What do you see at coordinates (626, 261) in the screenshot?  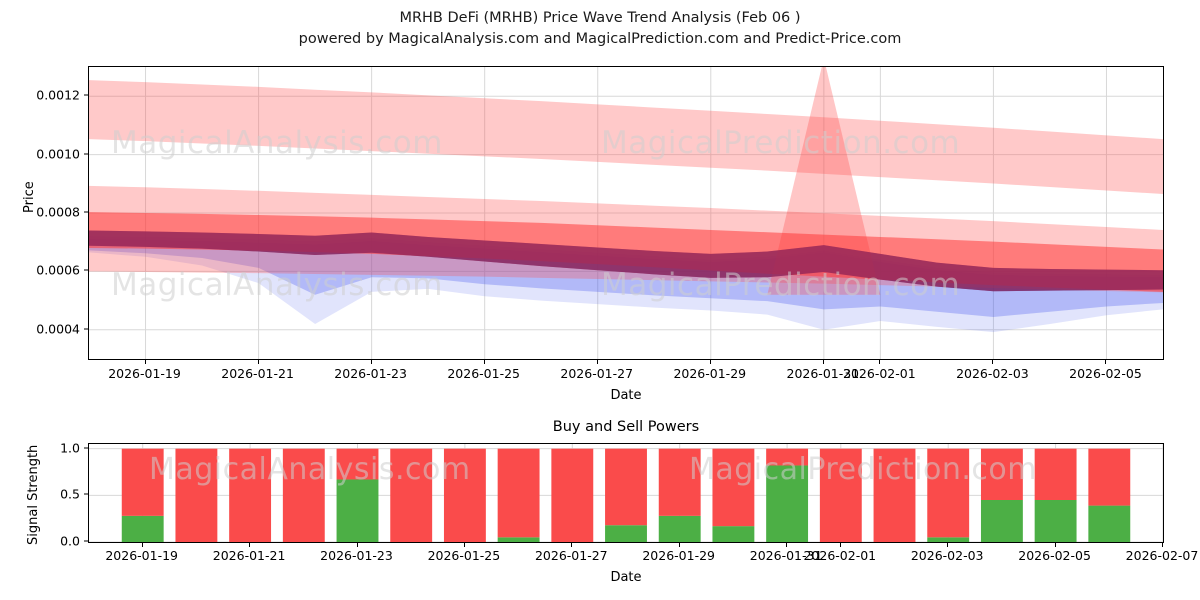 I see `wave-band-core-purple` at bounding box center [626, 261].